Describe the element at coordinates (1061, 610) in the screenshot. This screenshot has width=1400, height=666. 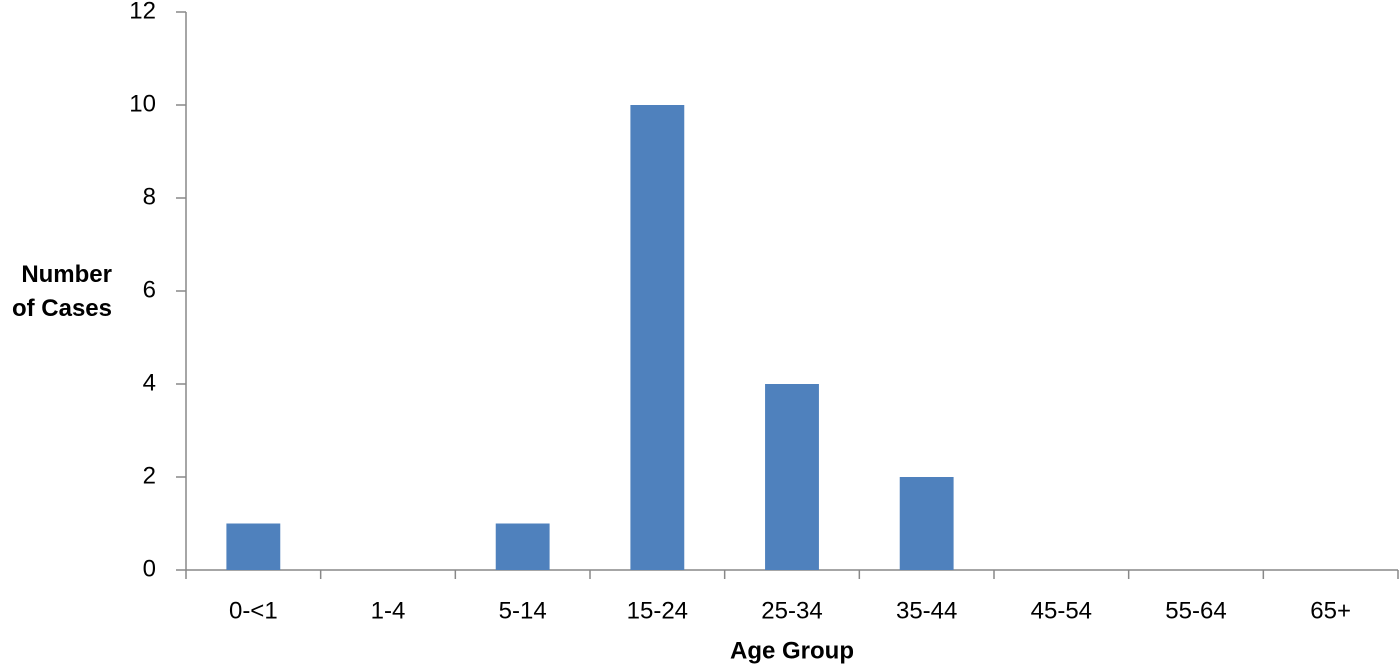
I see `x-tick-label: 45-54` at that location.